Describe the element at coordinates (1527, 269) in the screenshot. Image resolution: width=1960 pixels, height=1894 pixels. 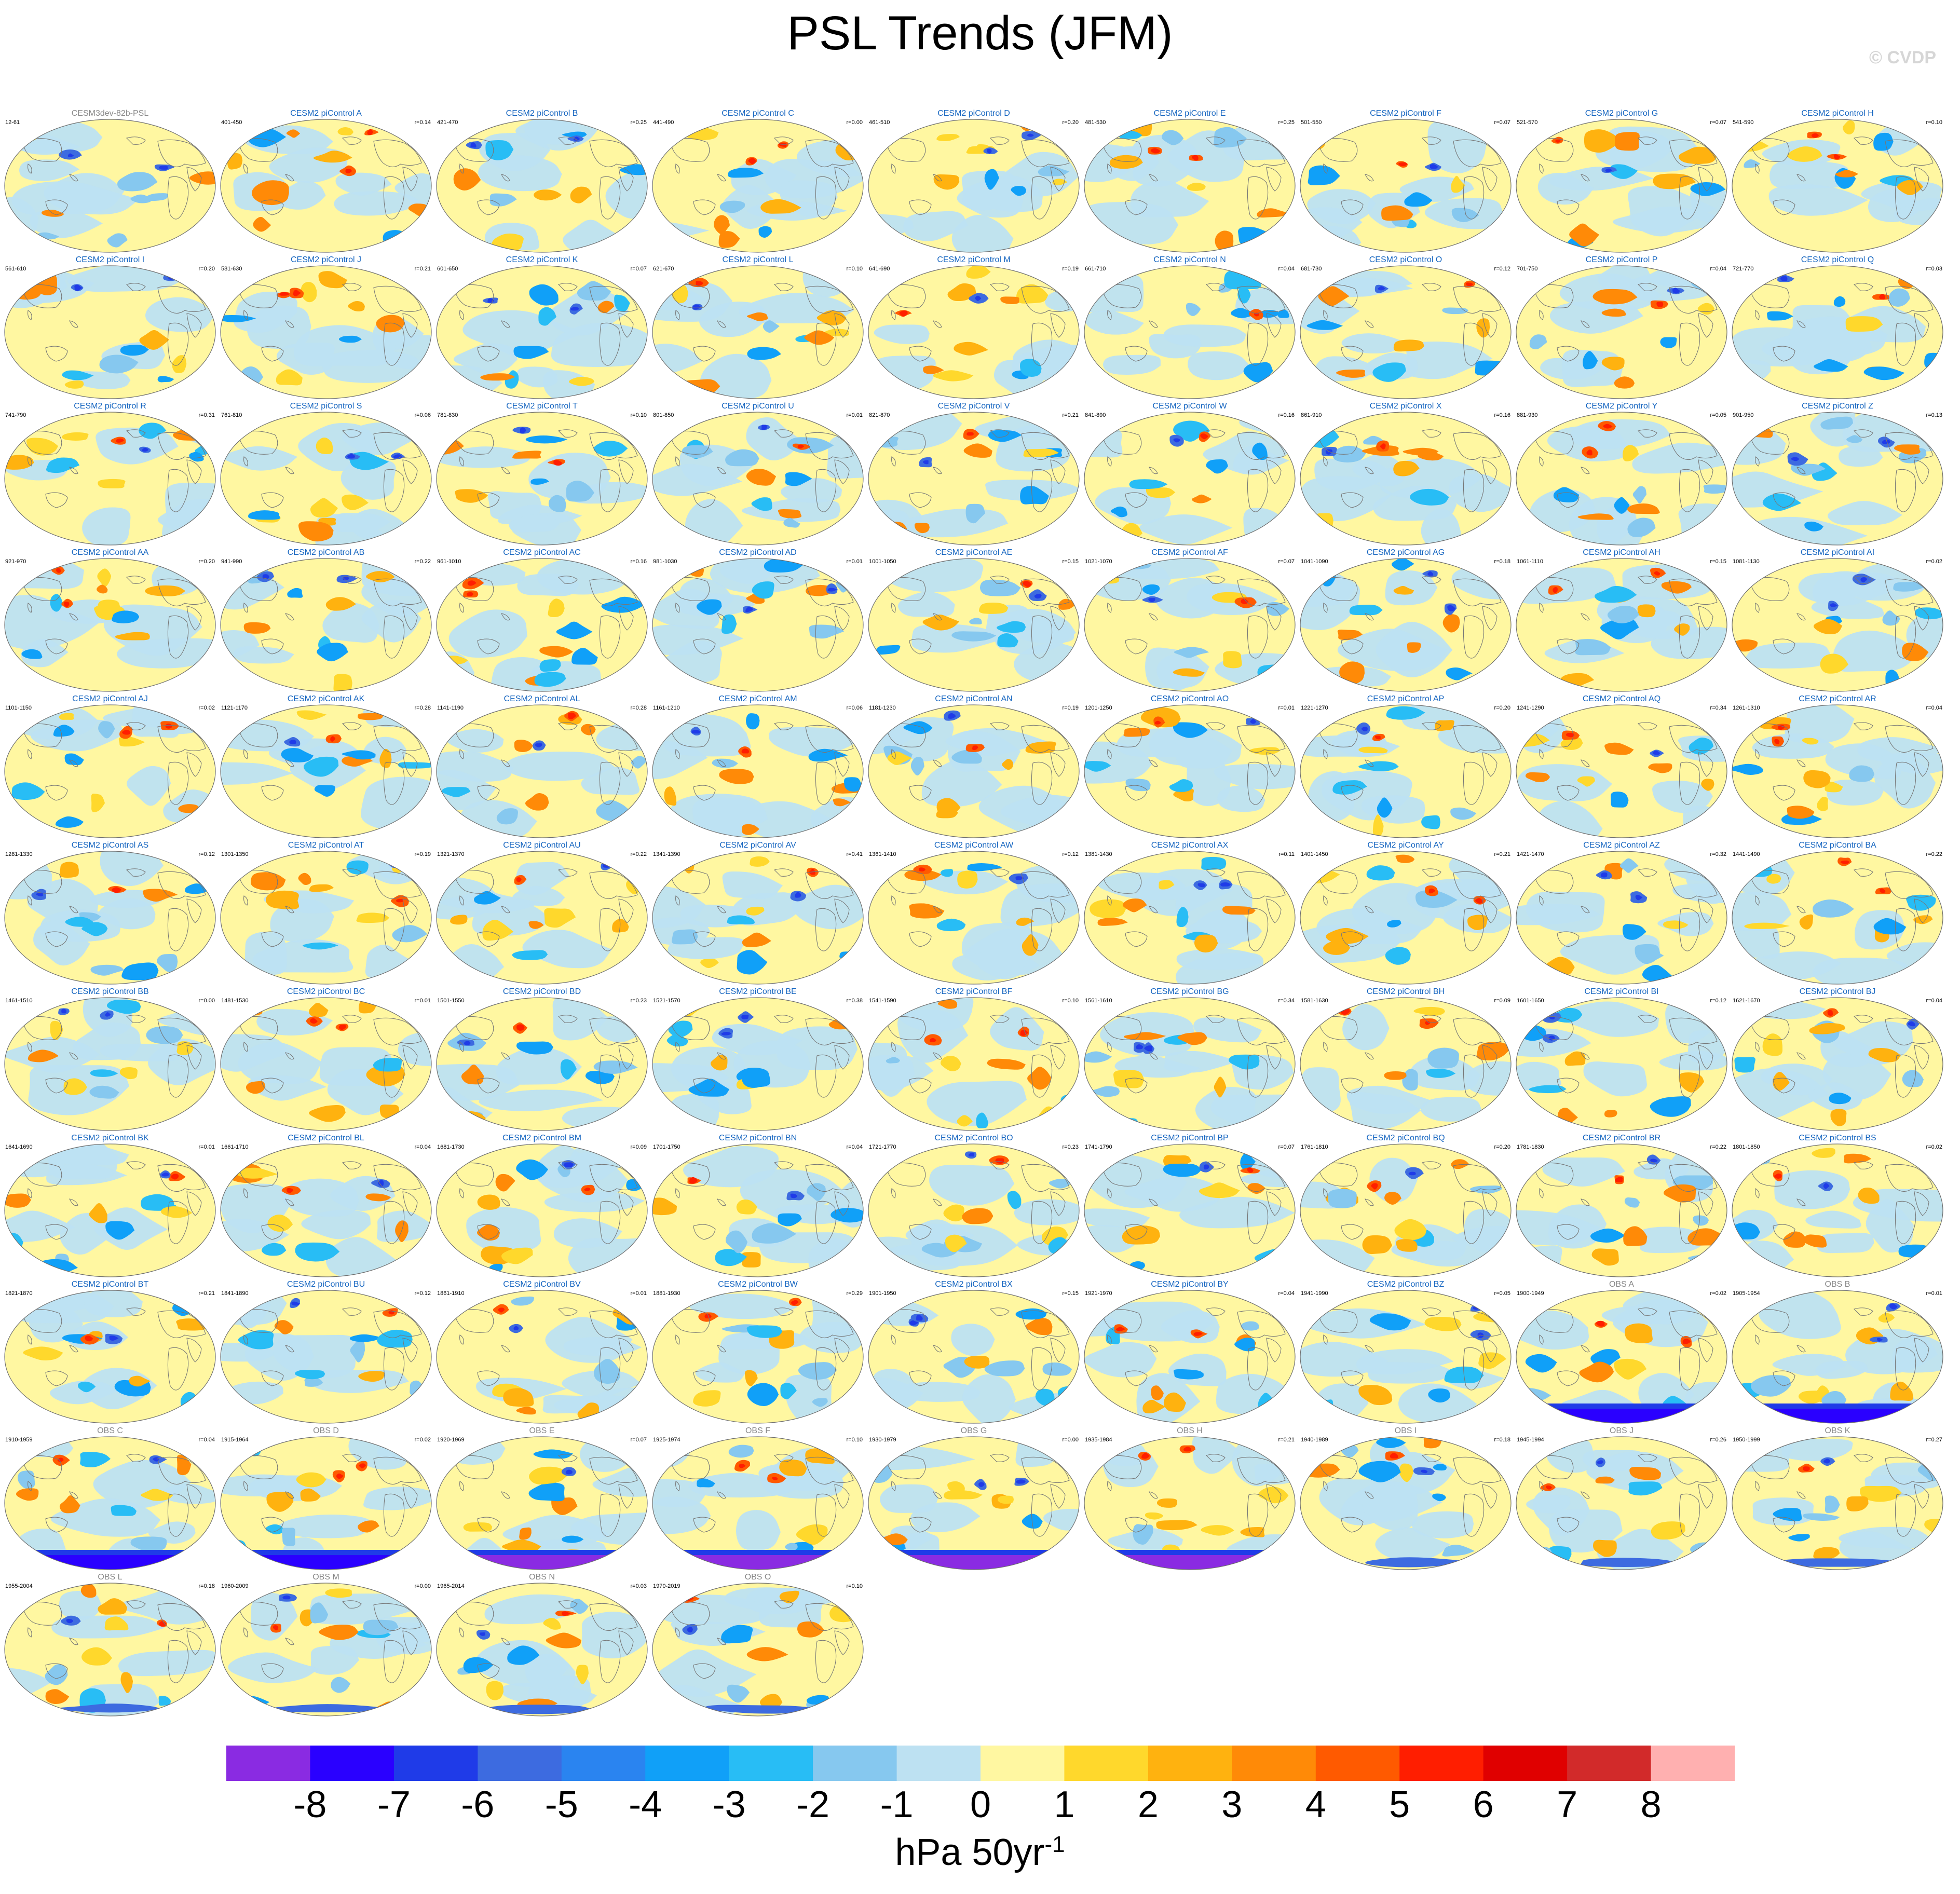
I see `panel-years: 701-750` at that location.